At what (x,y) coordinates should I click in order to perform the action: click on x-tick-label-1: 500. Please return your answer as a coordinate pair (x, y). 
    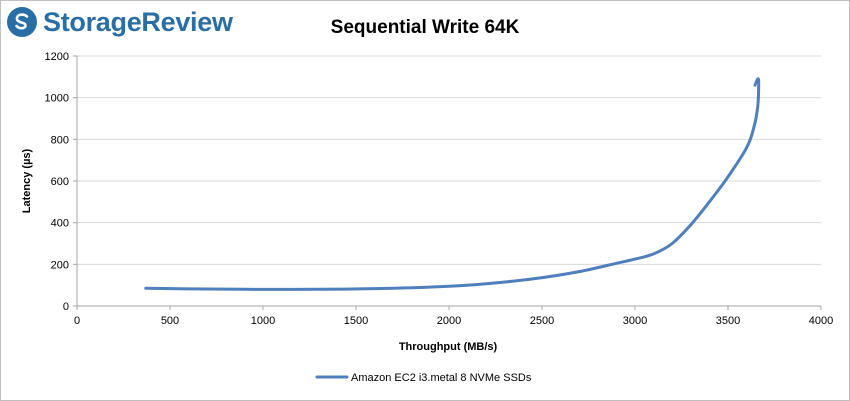
    Looking at the image, I should click on (170, 321).